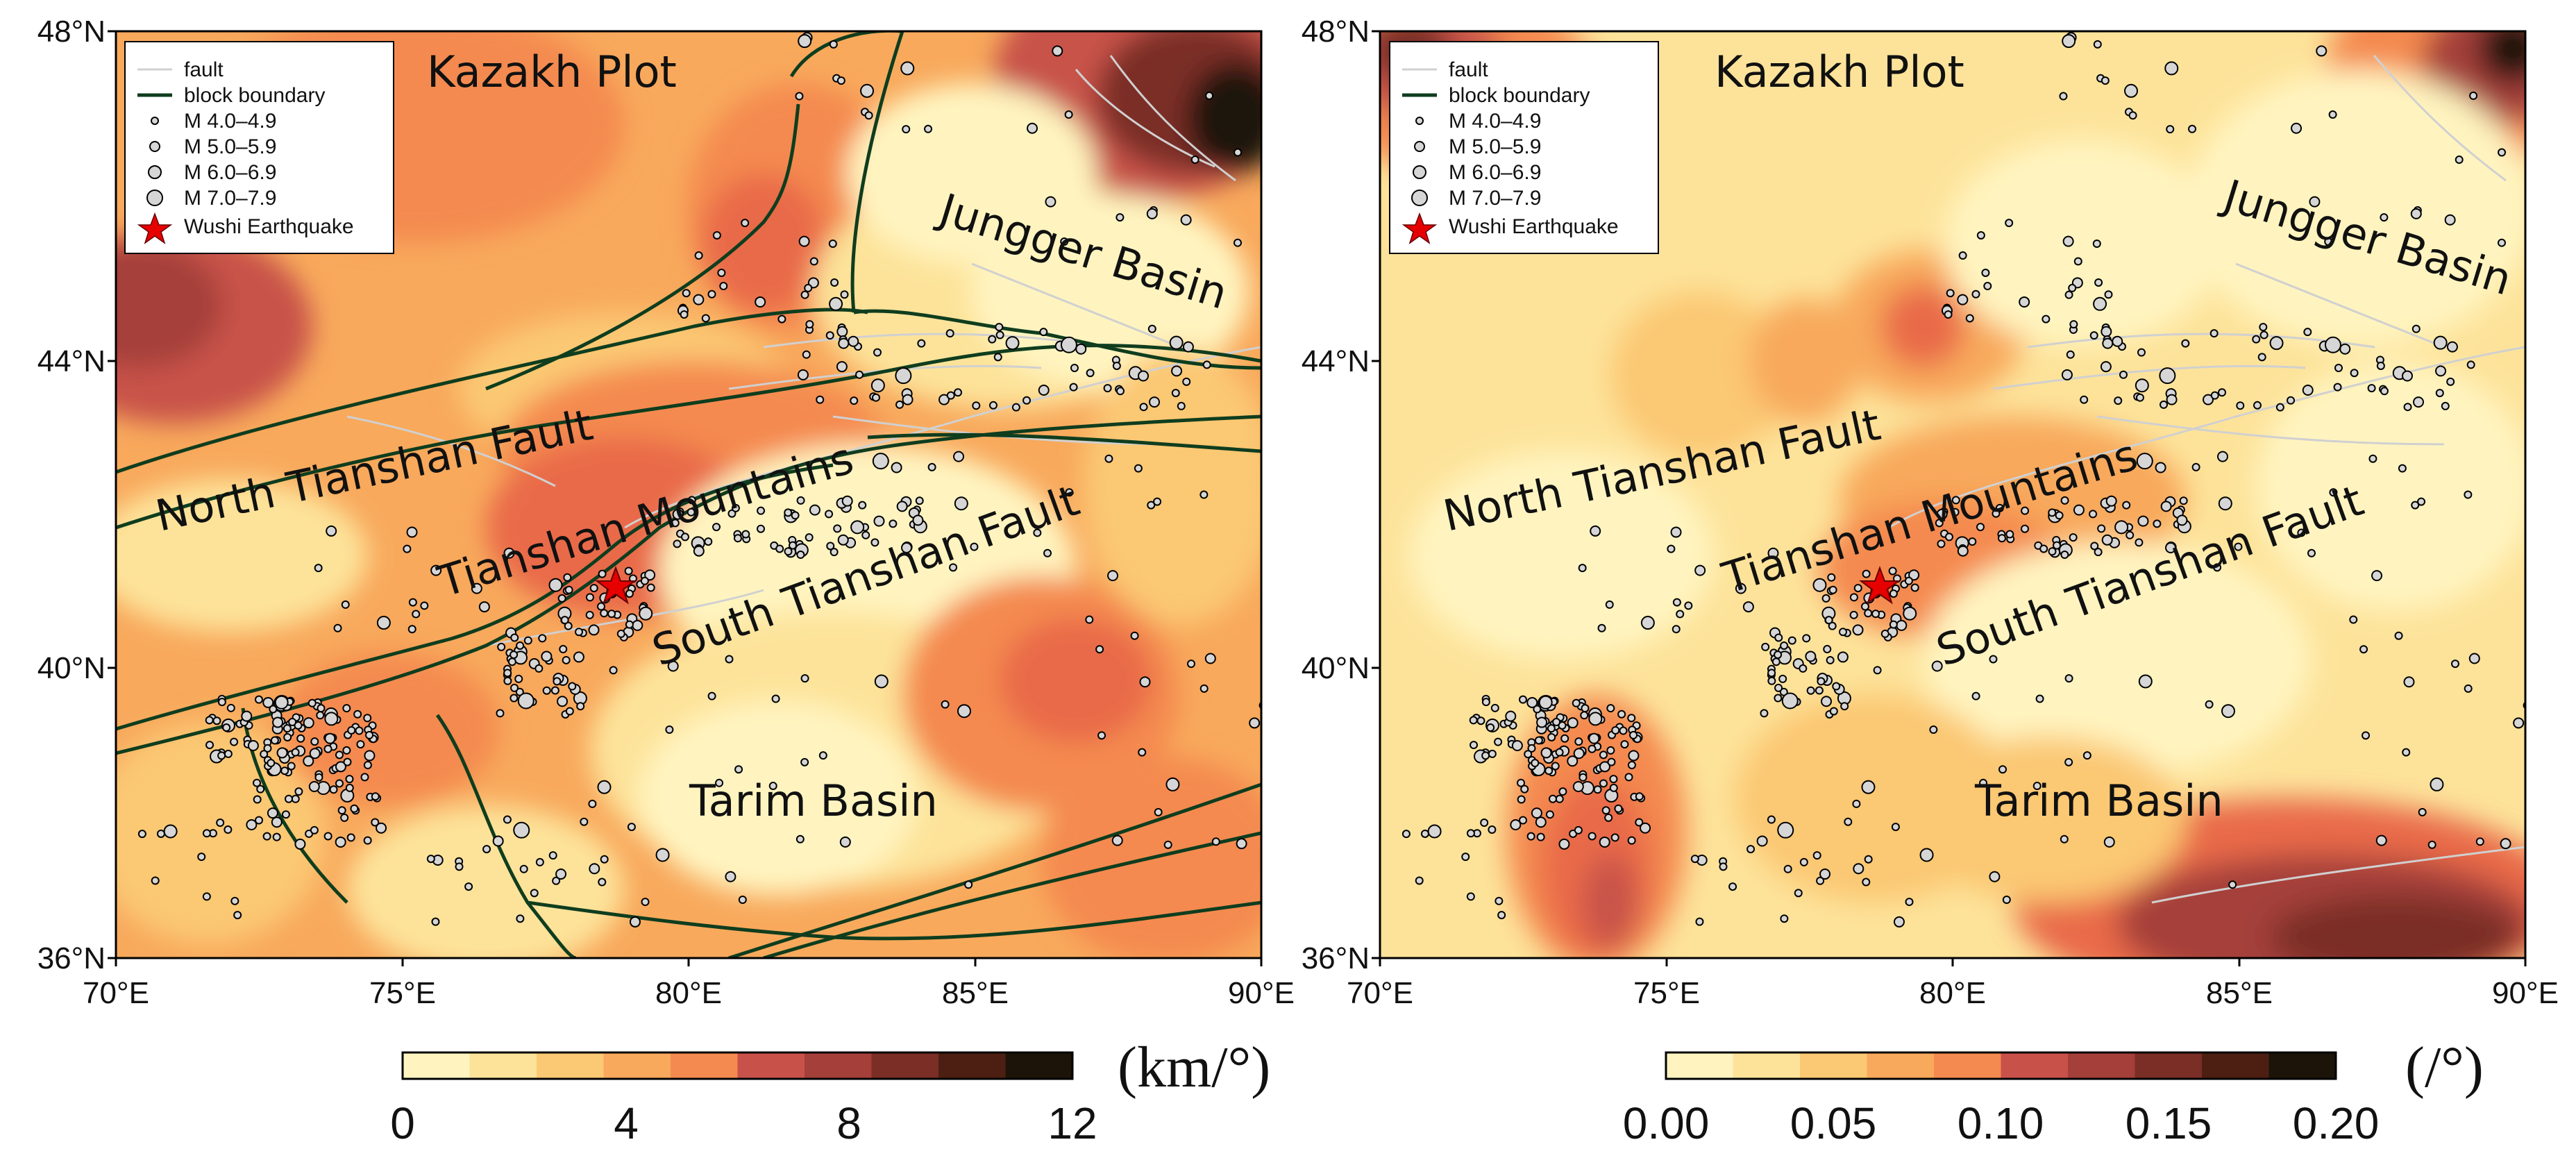 The width and height of the screenshot is (2576, 1158). What do you see at coordinates (1419, 146) in the screenshot?
I see `legend-m5-marker` at bounding box center [1419, 146].